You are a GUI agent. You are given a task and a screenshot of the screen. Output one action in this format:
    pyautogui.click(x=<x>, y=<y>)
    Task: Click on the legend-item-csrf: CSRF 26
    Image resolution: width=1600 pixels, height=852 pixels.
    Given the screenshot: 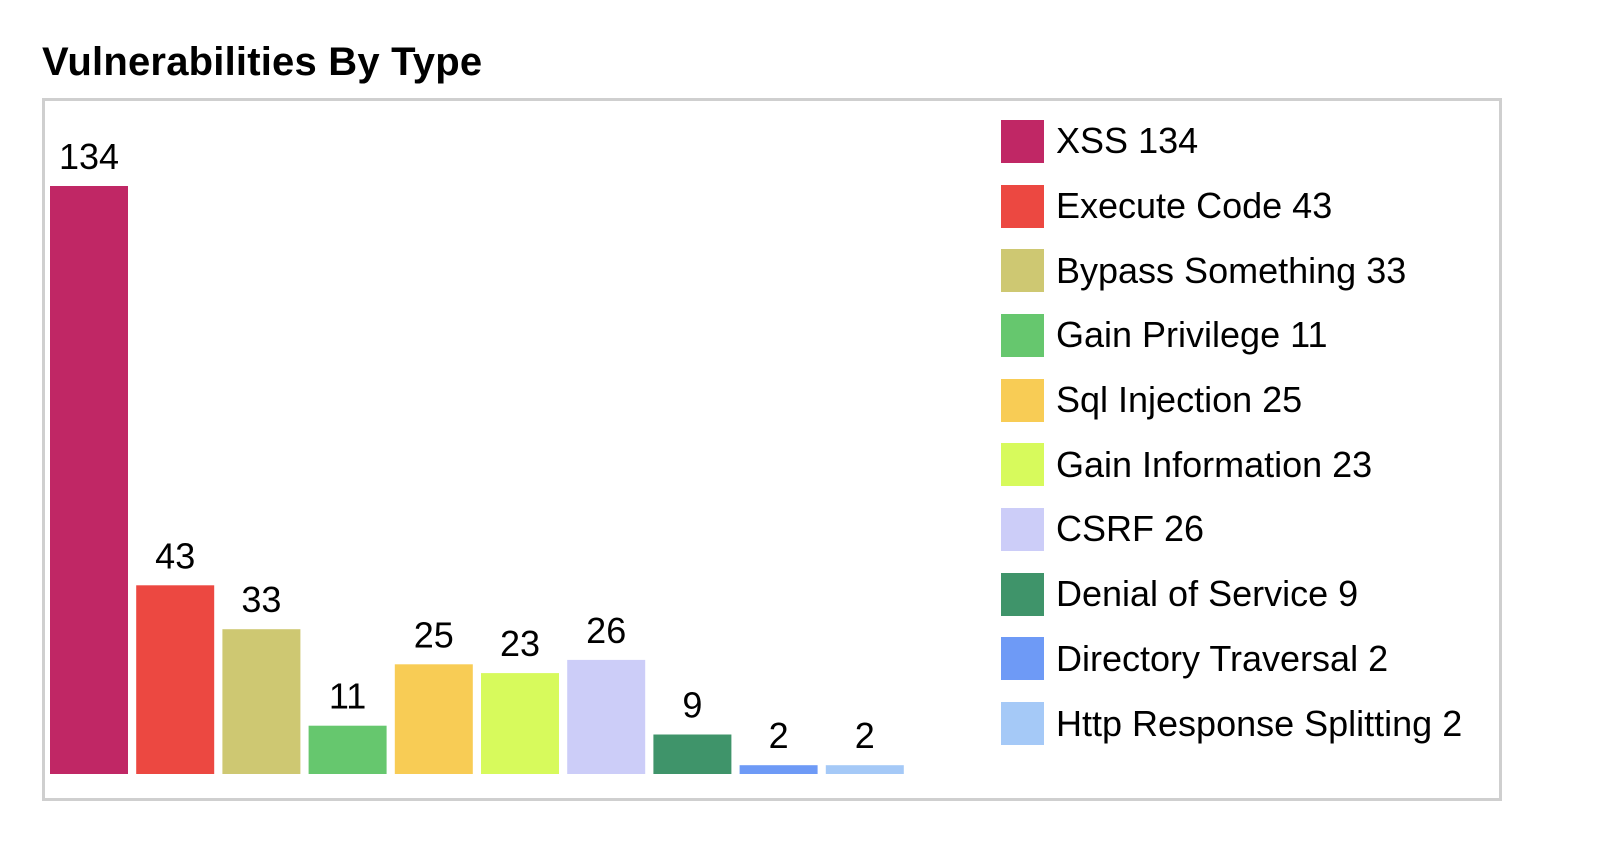 What is the action you would take?
    pyautogui.click(x=1251, y=529)
    